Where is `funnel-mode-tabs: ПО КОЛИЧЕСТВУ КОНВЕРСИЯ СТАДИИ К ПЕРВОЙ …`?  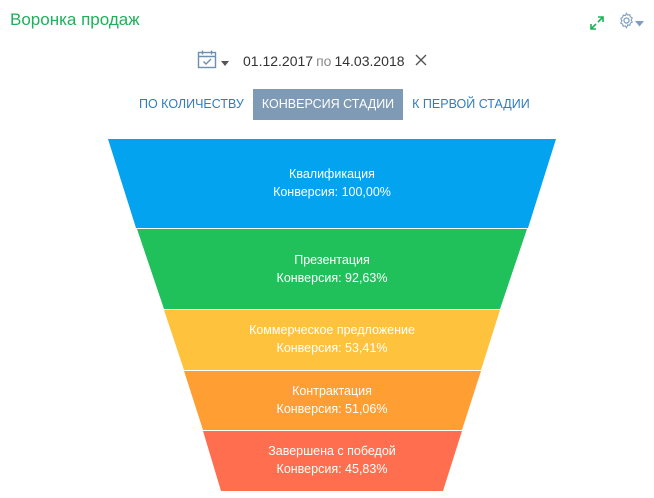
funnel-mode-tabs: ПО КОЛИЧЕСТВУ КОНВЕРСИЯ СТАДИИ К ПЕРВОЙ … is located at coordinates (334, 104).